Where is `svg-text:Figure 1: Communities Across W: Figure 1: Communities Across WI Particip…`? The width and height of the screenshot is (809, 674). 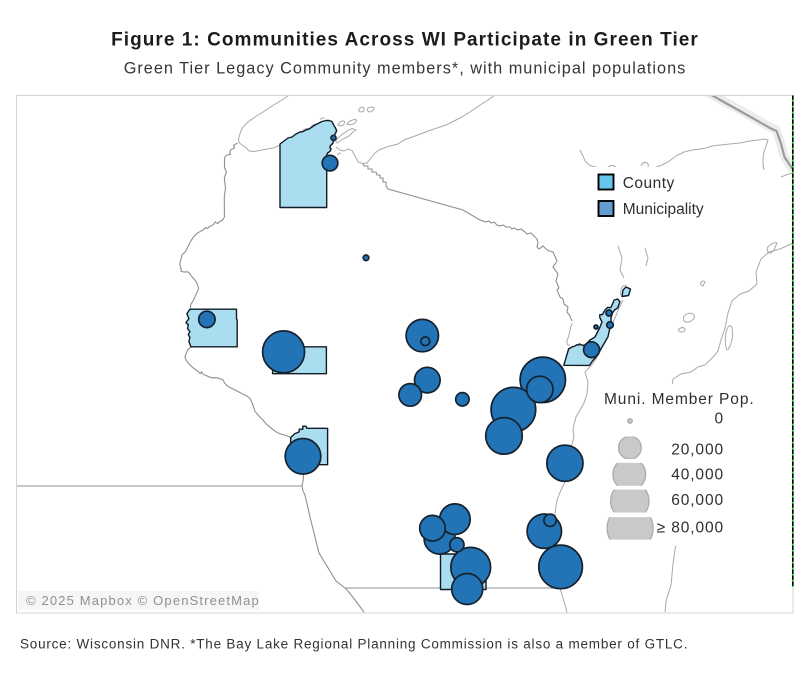 svg-text:Figure 1: Communities Across W: Figure 1: Communities Across WI Particip… is located at coordinates (405, 40).